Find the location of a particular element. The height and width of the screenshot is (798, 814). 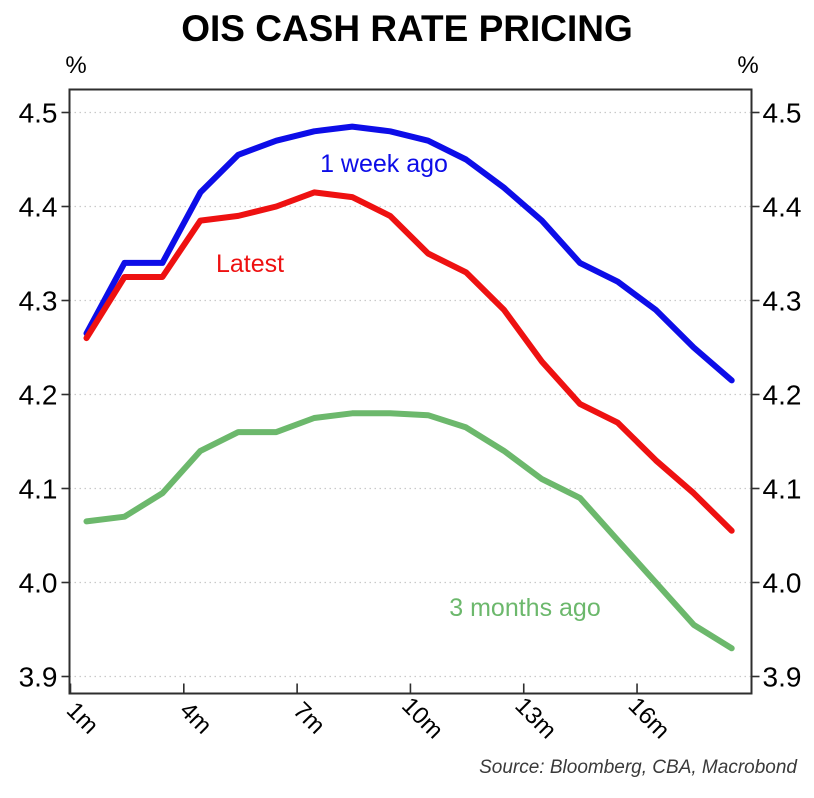

y-tick-label-right: 3.9 is located at coordinates (782, 677).